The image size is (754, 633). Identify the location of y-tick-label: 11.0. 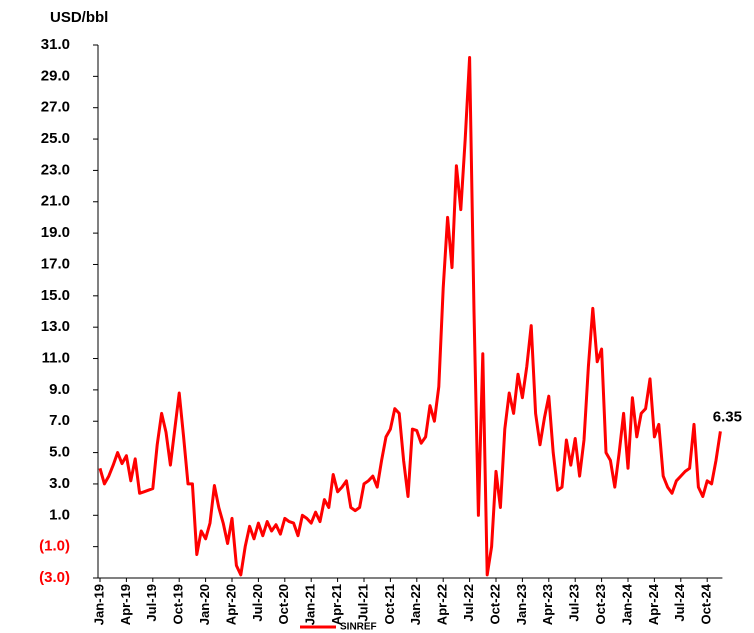
(56, 357).